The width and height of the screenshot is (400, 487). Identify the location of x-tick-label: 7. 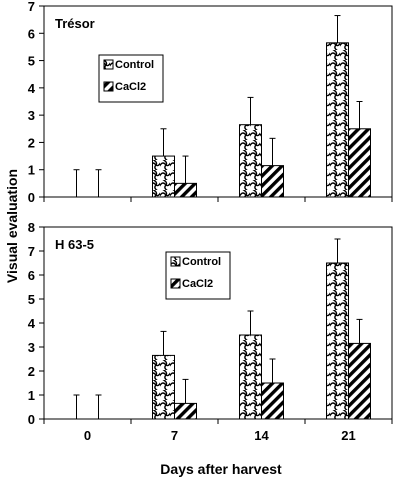
(174, 435).